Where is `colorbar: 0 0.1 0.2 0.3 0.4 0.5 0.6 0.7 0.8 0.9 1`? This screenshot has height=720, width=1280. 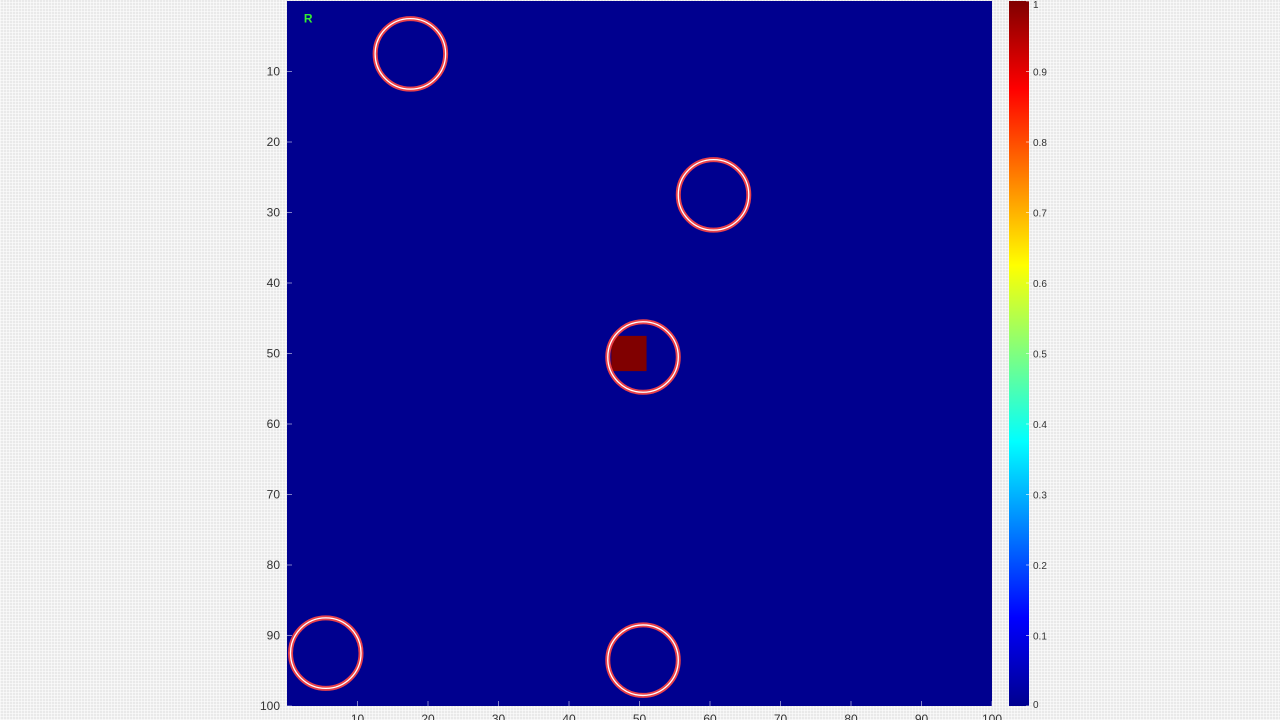 colorbar: 0 0.1 0.2 0.3 0.4 0.5 0.6 0.7 0.8 0.9 1 is located at coordinates (1028, 355).